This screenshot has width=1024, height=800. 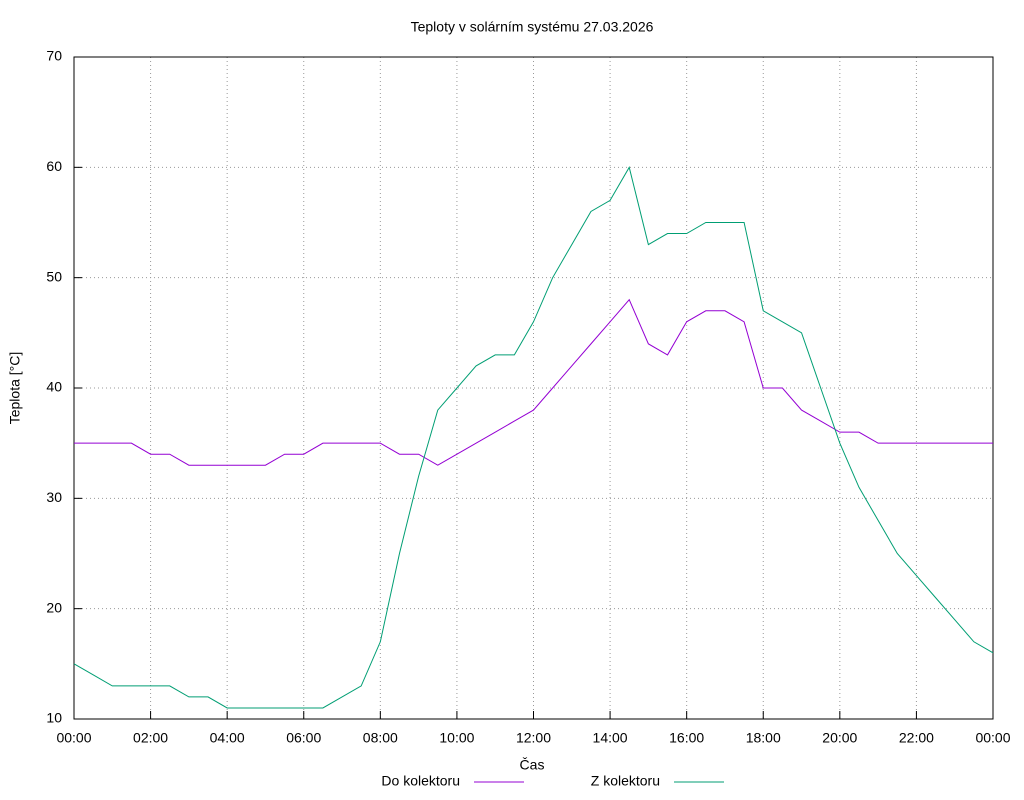 What do you see at coordinates (54, 166) in the screenshot?
I see `y-tick-label: 60` at bounding box center [54, 166].